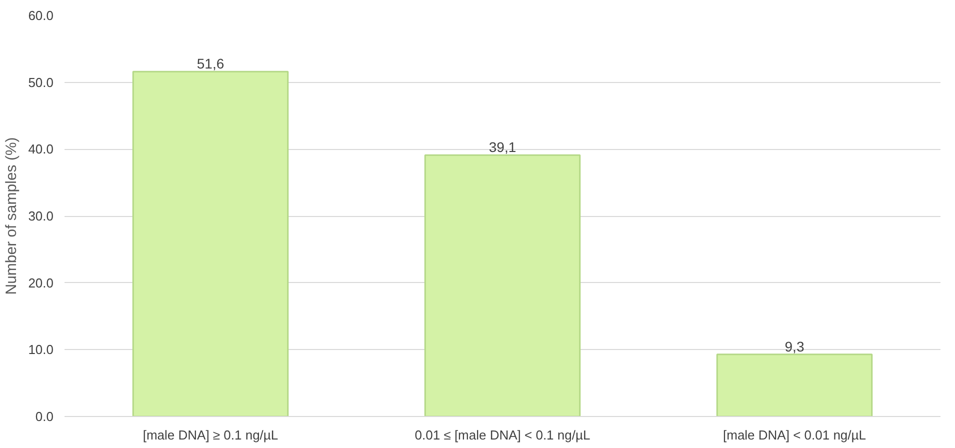 The image size is (955, 448). I want to click on x-tick-label: [male DNA] ≥ 0.1 ng/µL, so click(210, 435).